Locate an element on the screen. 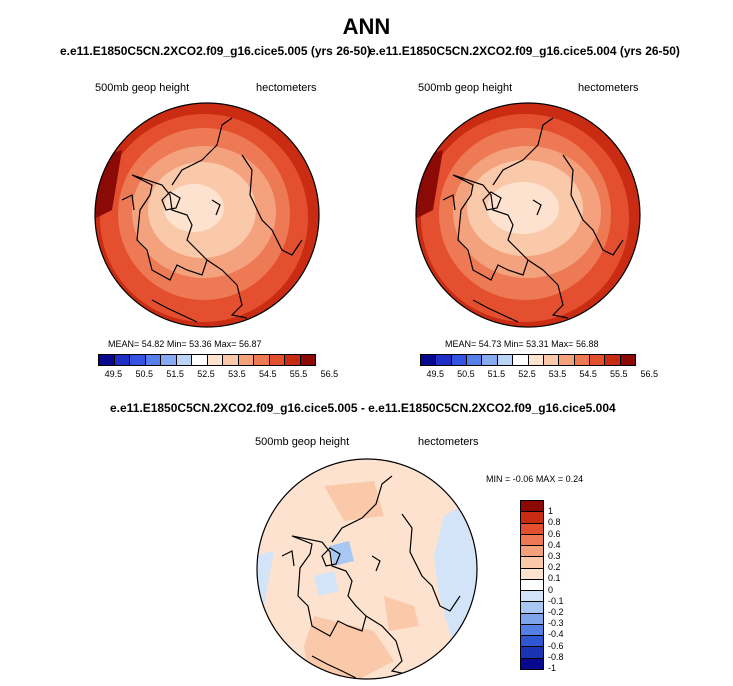  diff-colorbar is located at coordinates (532, 585).